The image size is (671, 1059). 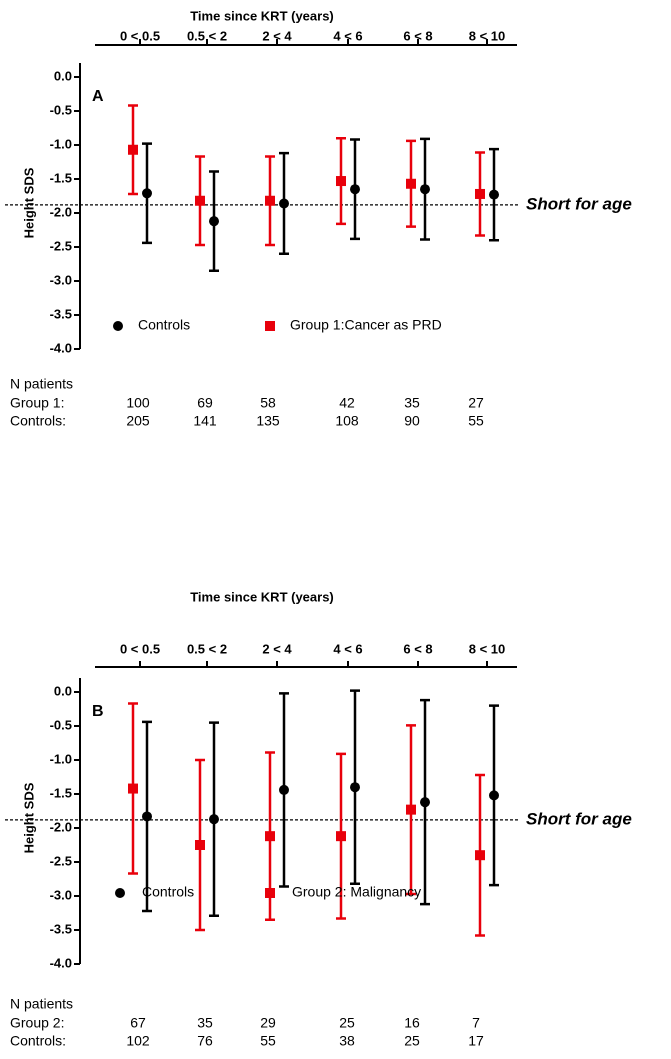 What do you see at coordinates (138, 421) in the screenshot?
I see `table-cell: 205` at bounding box center [138, 421].